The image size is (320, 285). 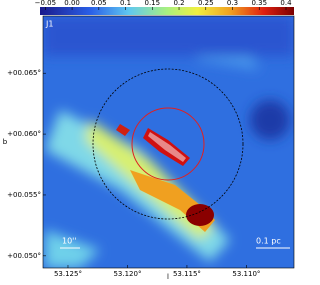 What do you see at coordinates (99, 3) in the screenshot?
I see `colorbar-tick-label: 0.05` at bounding box center [99, 3].